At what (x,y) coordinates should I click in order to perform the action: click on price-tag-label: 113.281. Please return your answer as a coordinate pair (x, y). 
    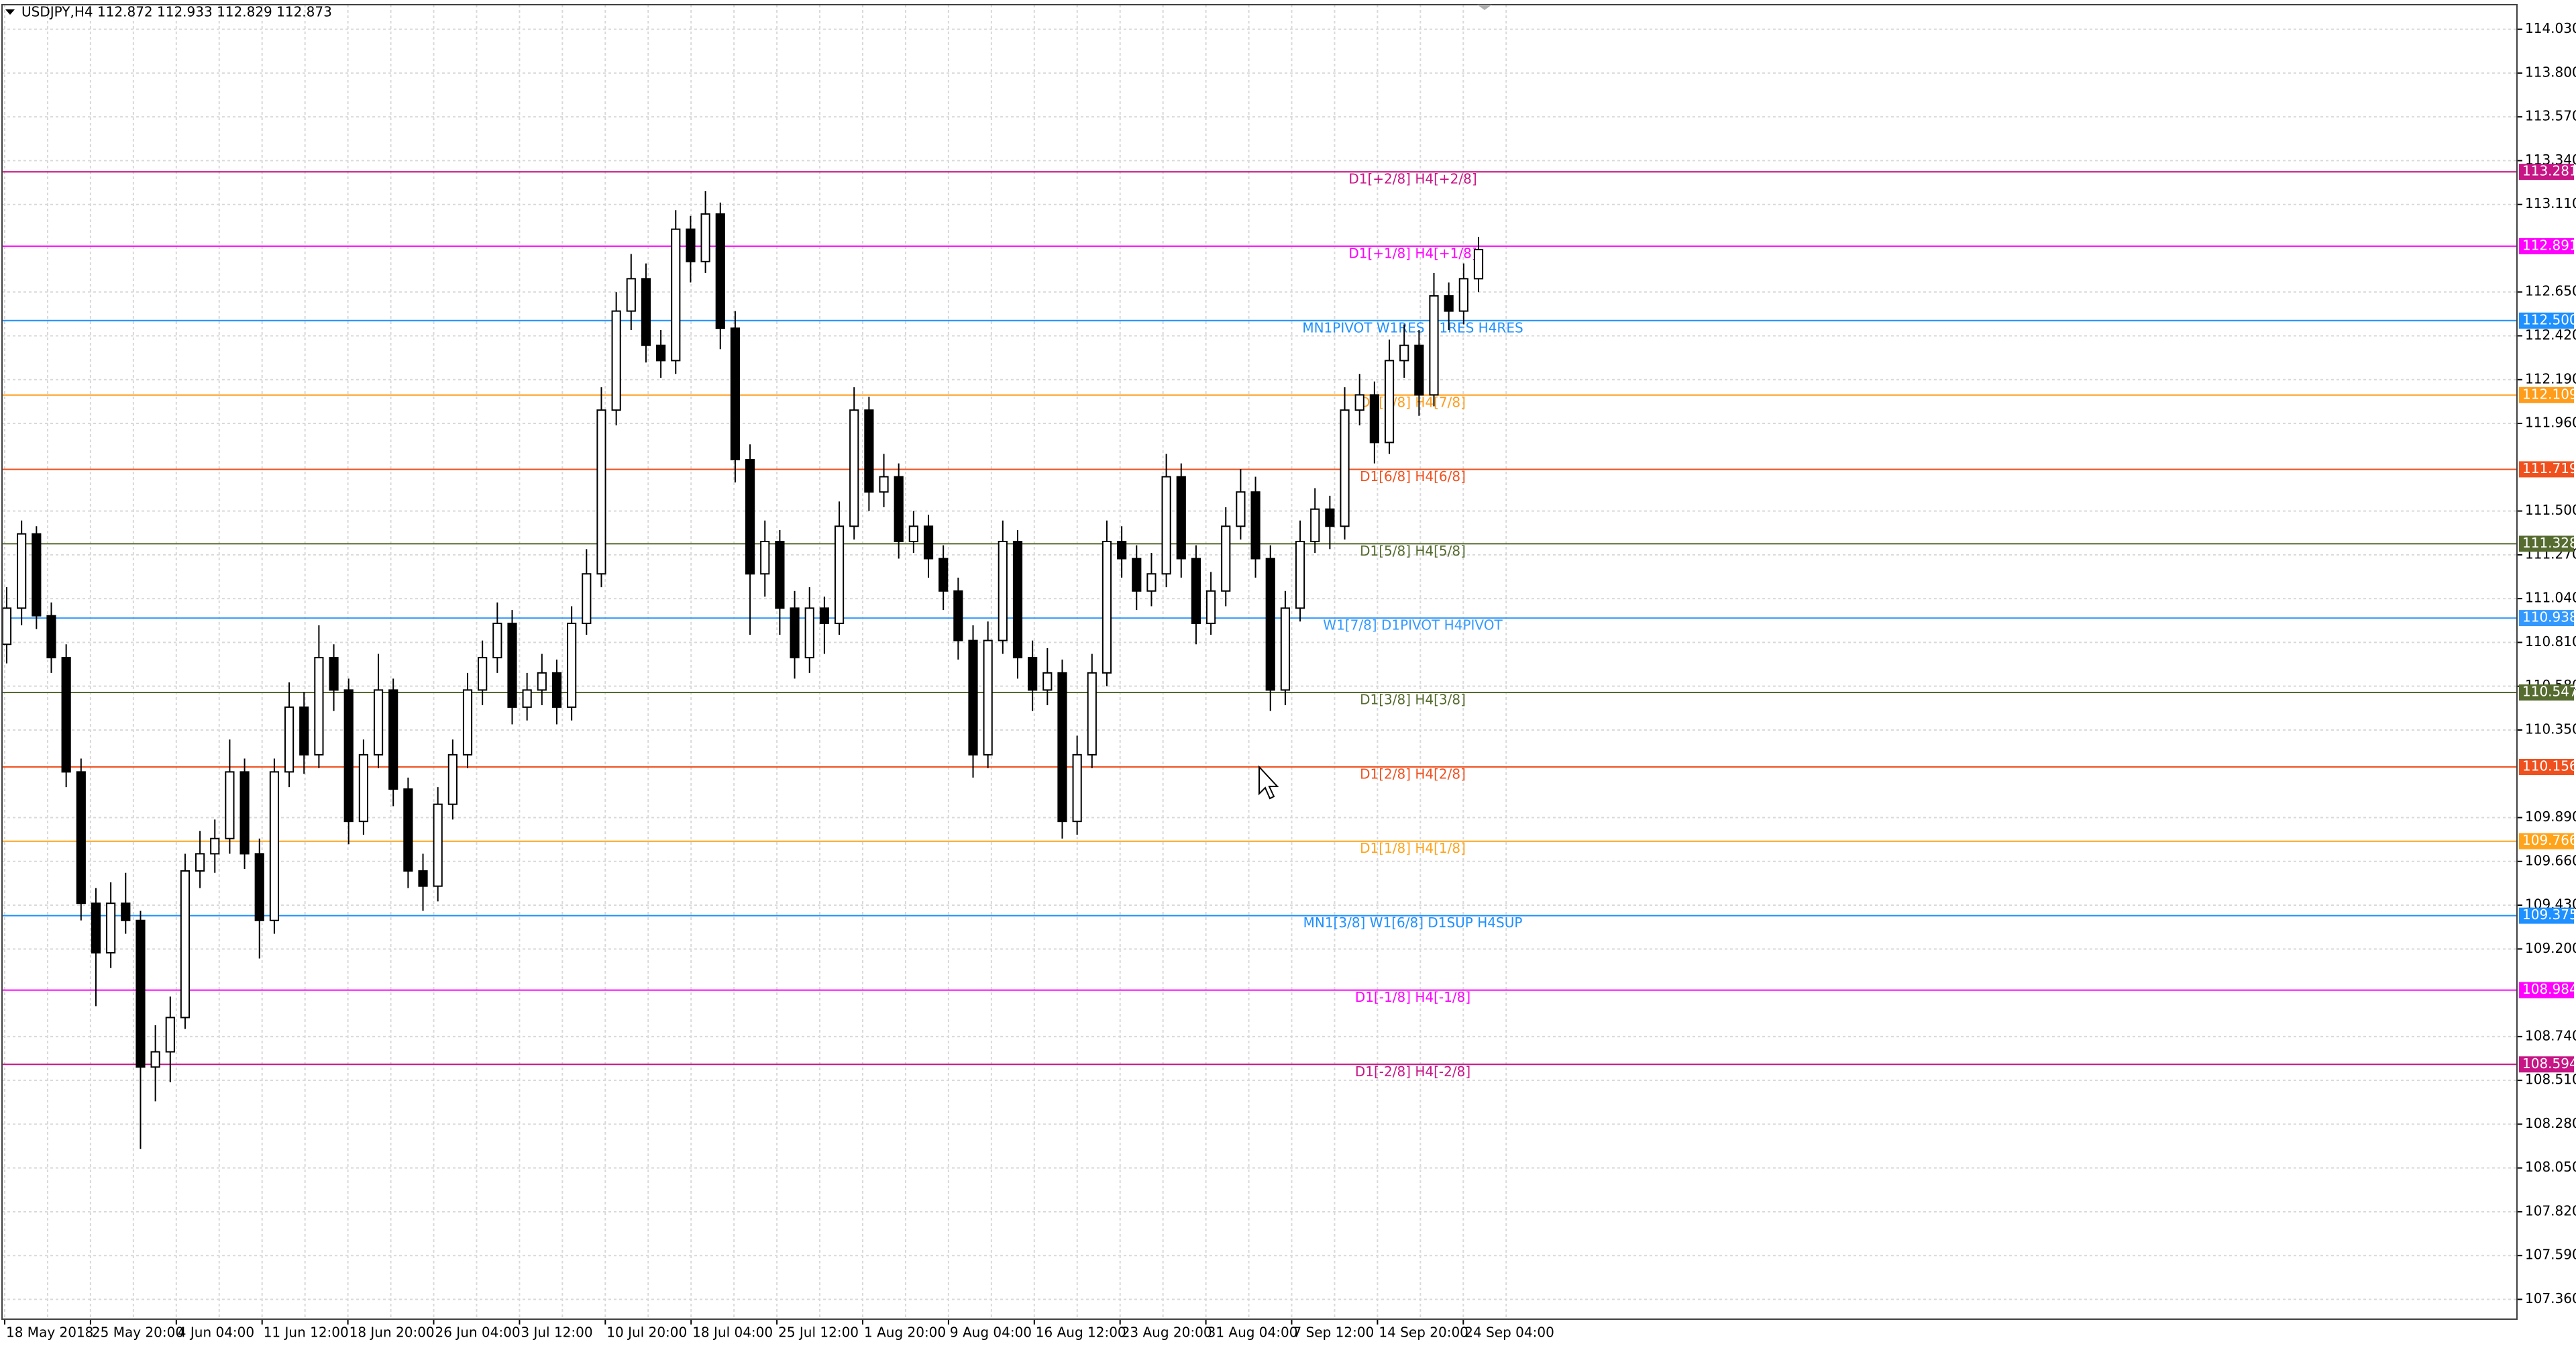
    Looking at the image, I should click on (2549, 171).